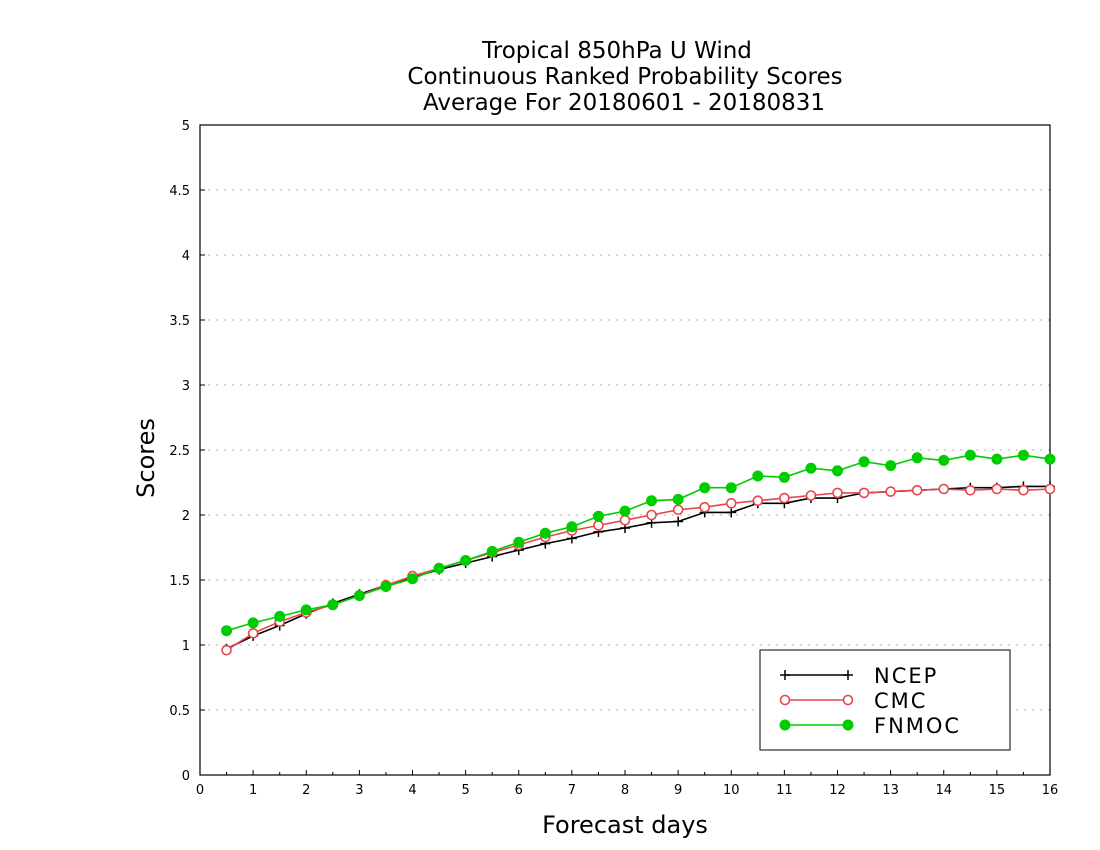 This screenshot has width=1100, height=850. Describe the element at coordinates (678, 790) in the screenshot. I see `x-tick-label: 9` at that location.